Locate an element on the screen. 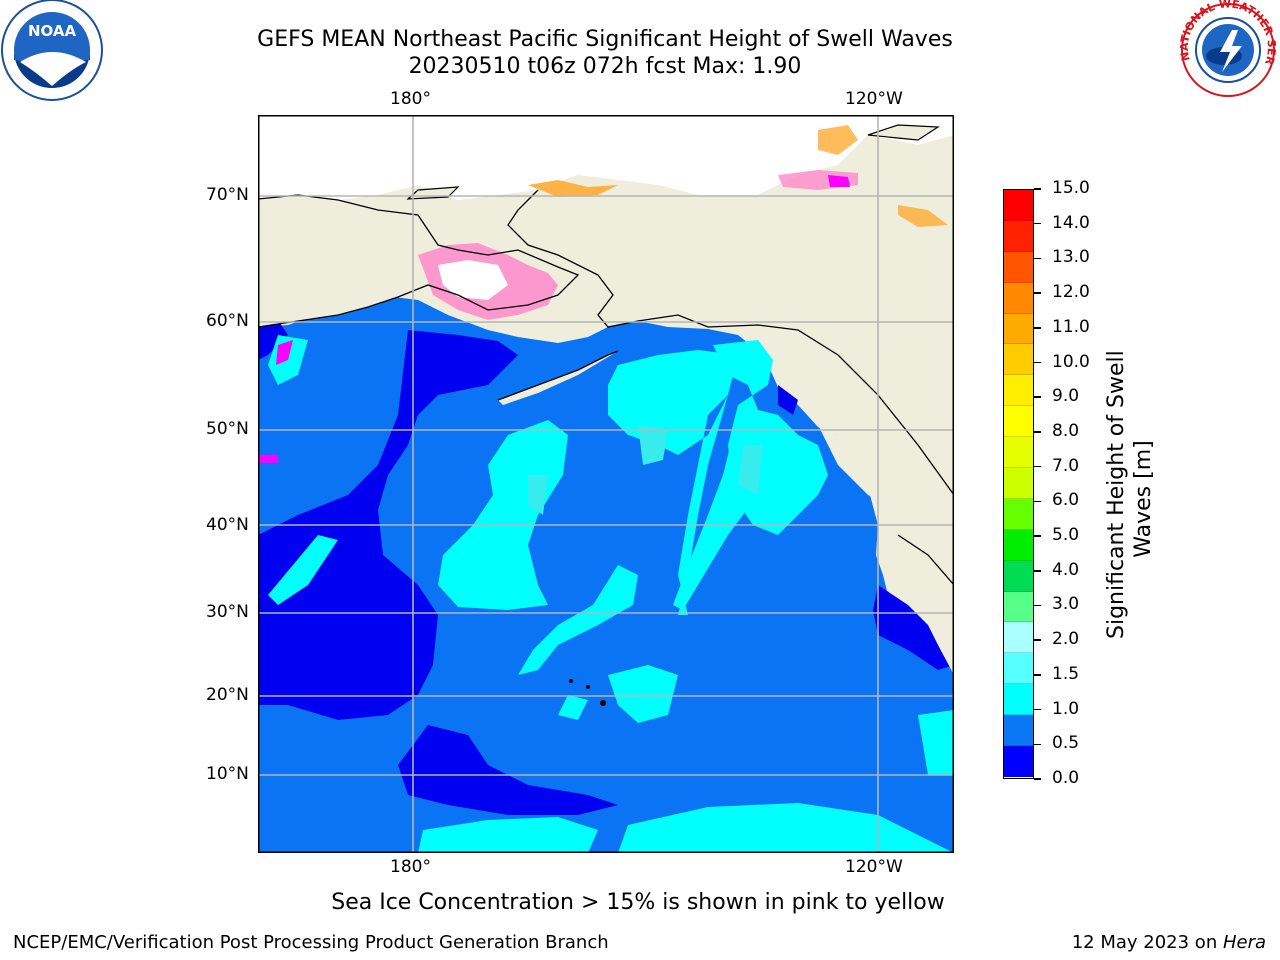  lat-label-40n: 40°N is located at coordinates (227, 525).